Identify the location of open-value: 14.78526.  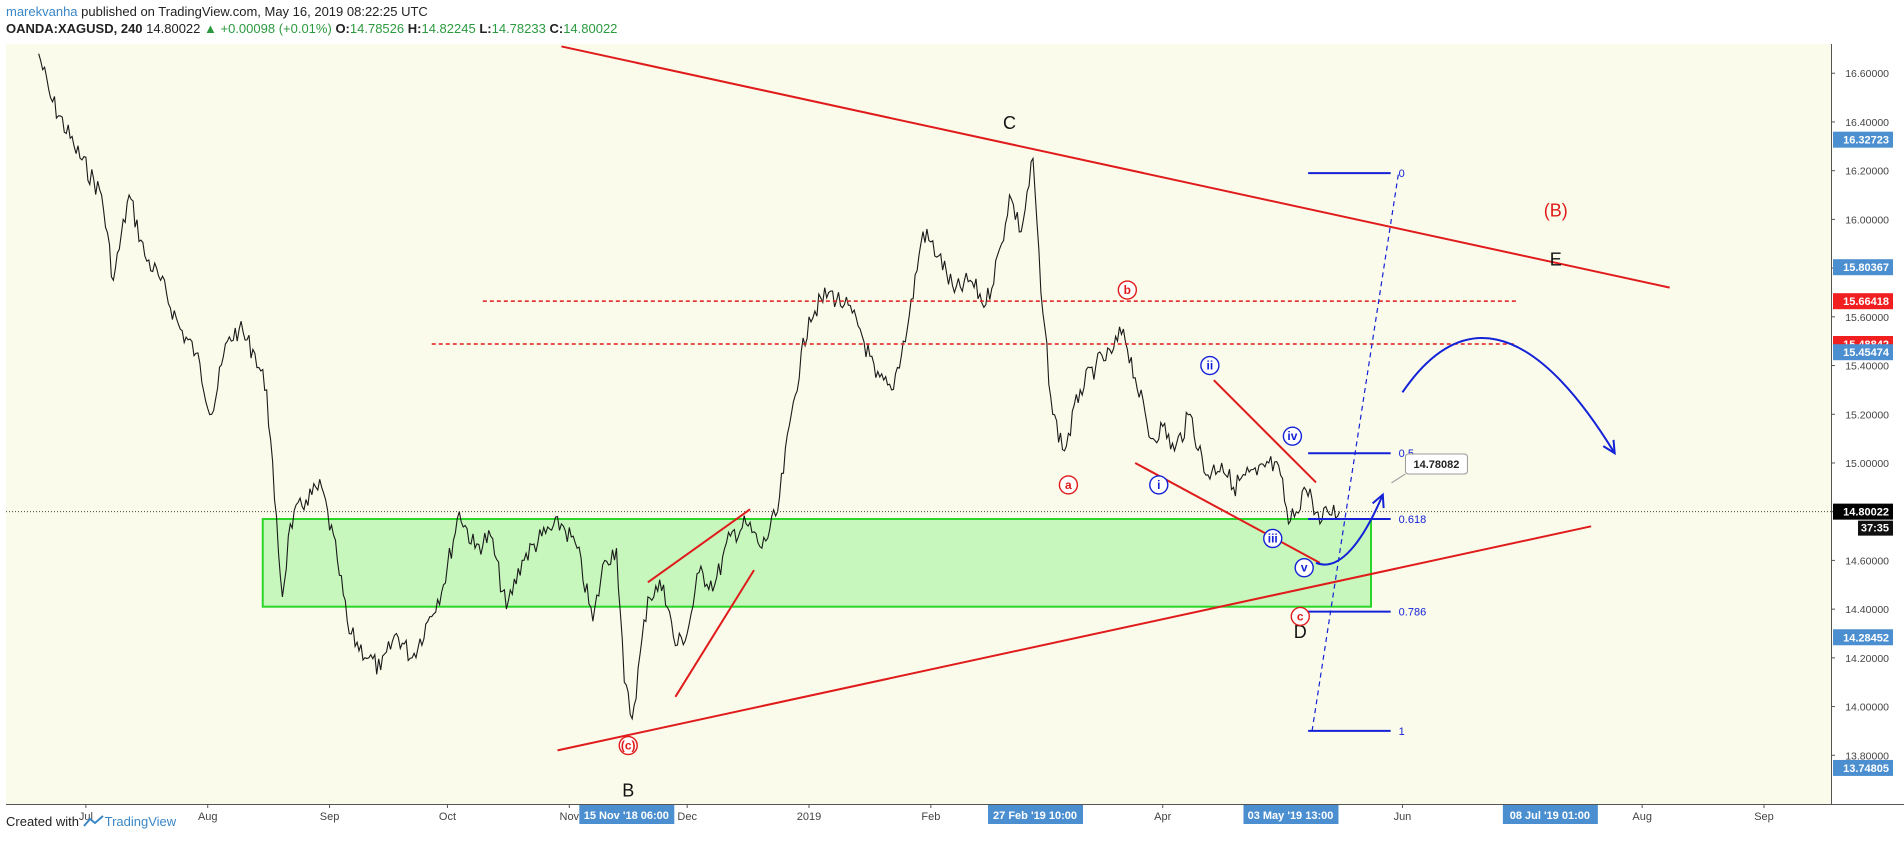
(377, 28).